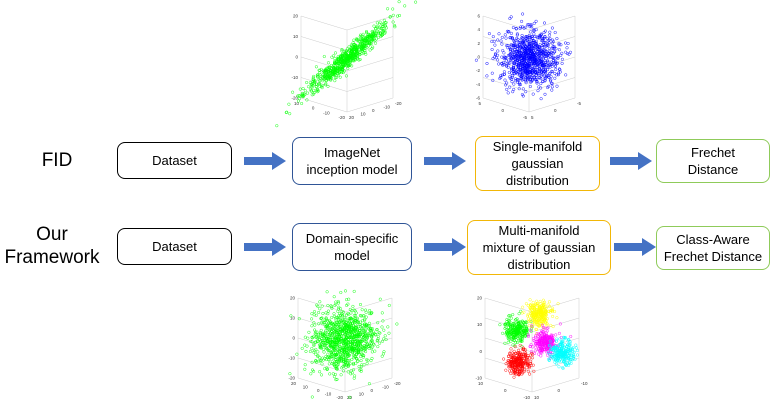  What do you see at coordinates (352, 247) in the screenshot?
I see `ours-domain-model-box: Domain-specific model` at bounding box center [352, 247].